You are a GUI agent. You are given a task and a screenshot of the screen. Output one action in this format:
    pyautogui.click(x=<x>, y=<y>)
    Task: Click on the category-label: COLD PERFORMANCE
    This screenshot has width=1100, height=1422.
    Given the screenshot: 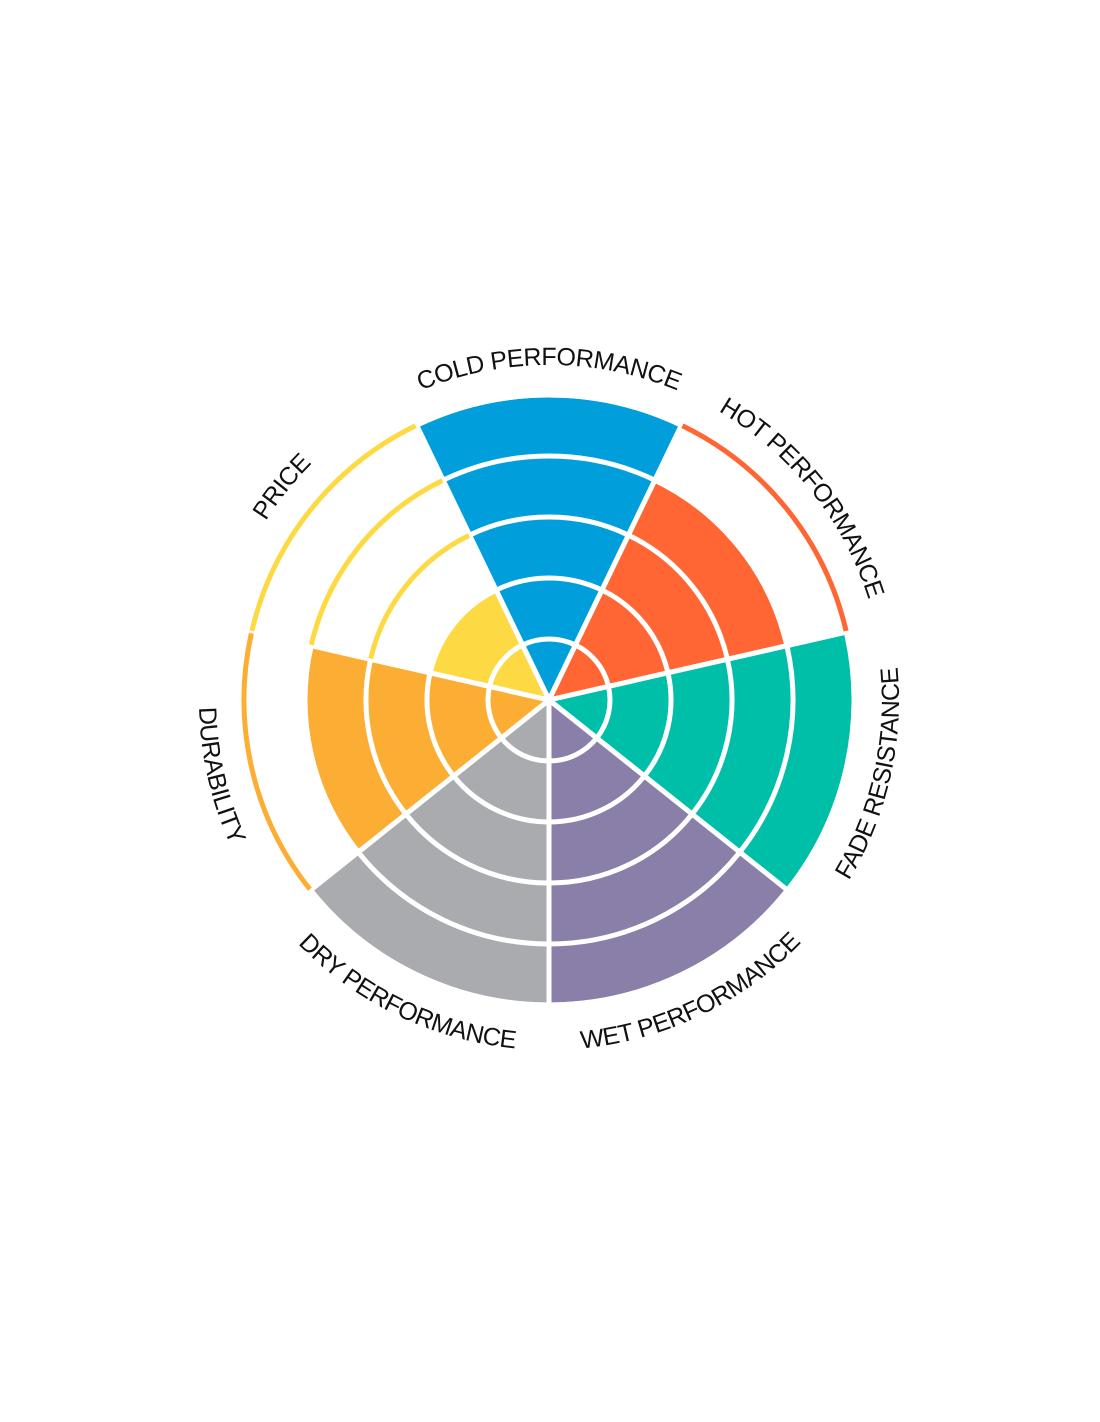 What is the action you would take?
    pyautogui.click(x=549, y=369)
    